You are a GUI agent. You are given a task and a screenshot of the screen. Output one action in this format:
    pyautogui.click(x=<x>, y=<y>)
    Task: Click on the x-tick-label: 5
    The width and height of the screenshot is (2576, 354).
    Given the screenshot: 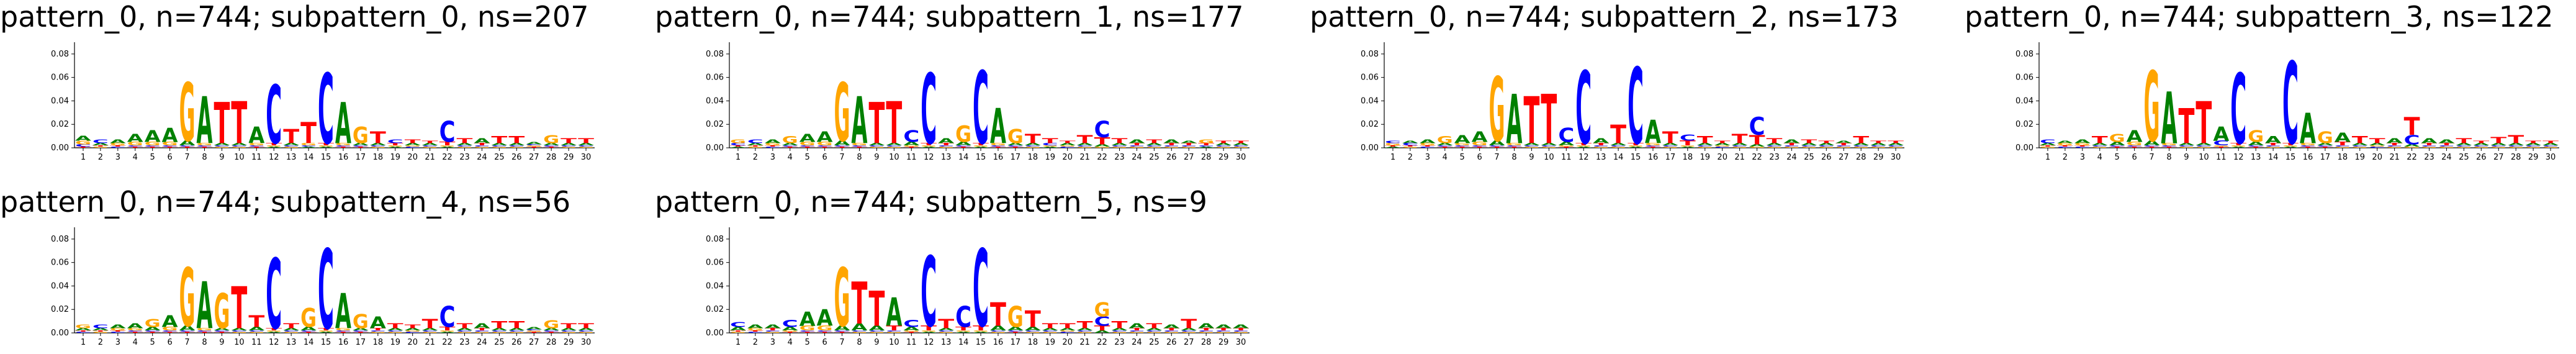 What is the action you would take?
    pyautogui.click(x=807, y=342)
    